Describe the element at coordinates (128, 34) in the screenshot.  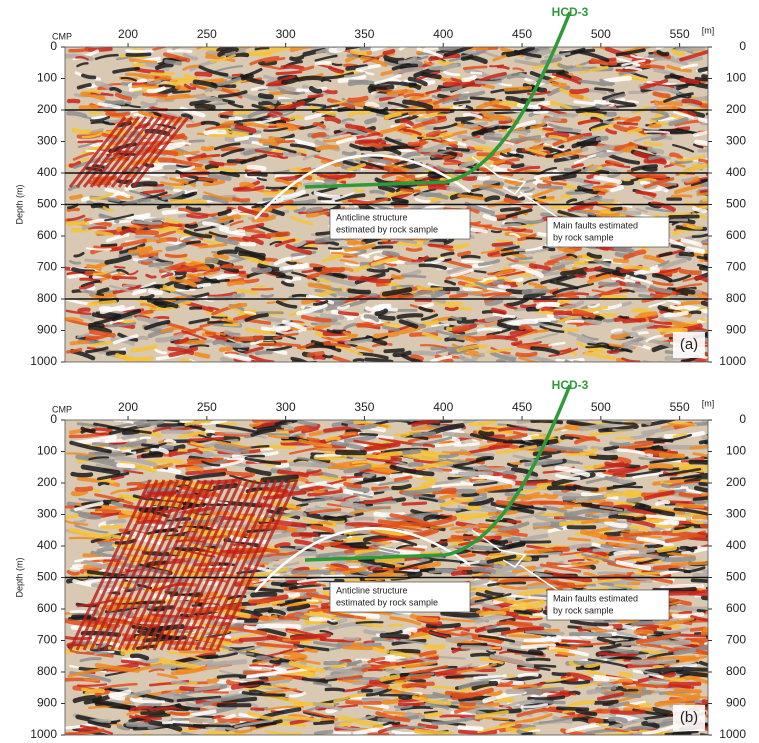
I see `x-tick-label: 200` at that location.